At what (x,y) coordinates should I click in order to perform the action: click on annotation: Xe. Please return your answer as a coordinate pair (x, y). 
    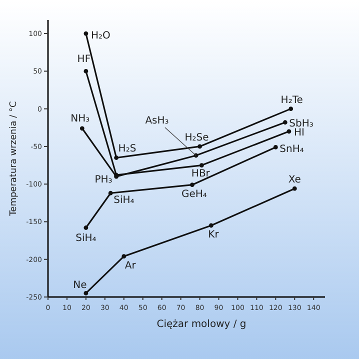
    Looking at the image, I should click on (294, 180).